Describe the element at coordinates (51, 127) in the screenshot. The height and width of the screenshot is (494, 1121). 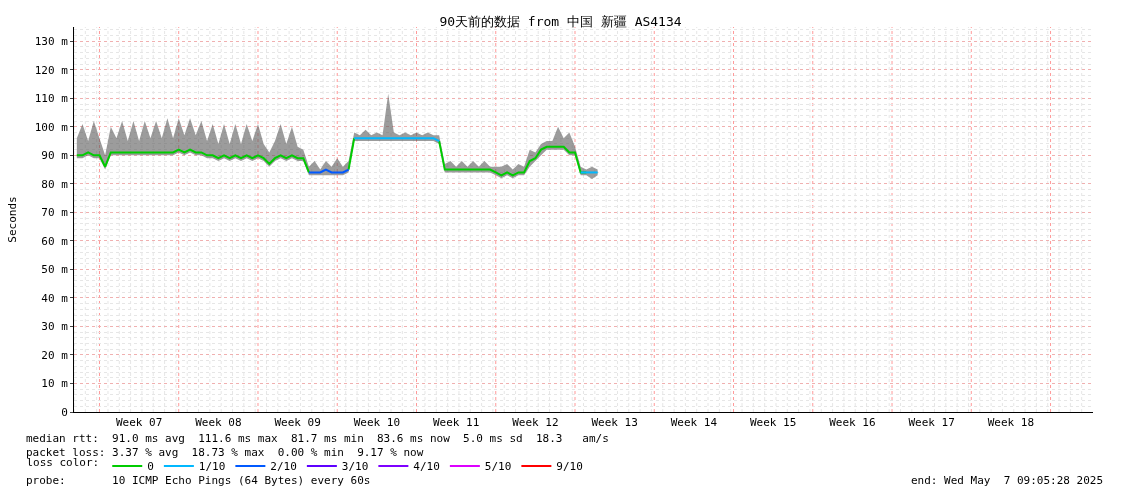
I see `y-tick-label: 100 m` at that location.